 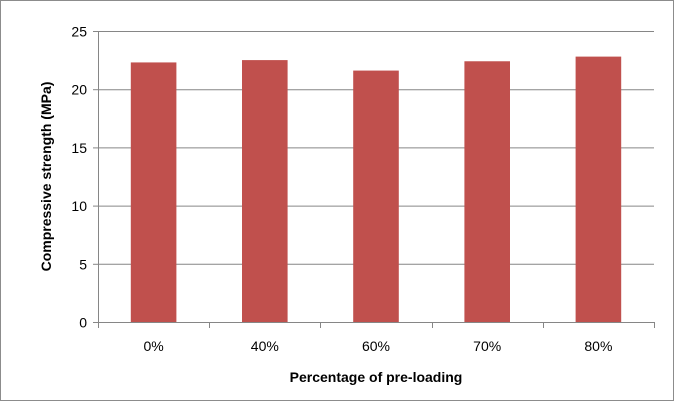 I want to click on x-tick-label-60%: 60%, so click(x=376, y=346).